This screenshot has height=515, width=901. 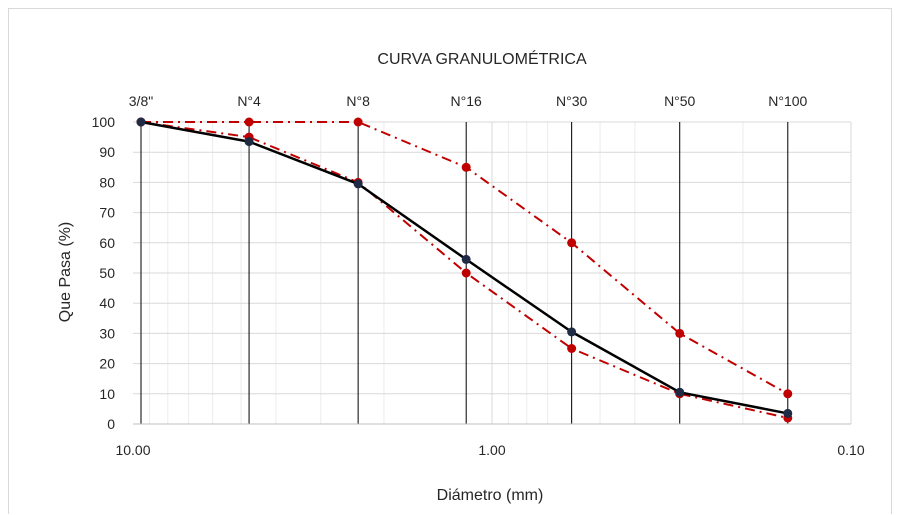 I want to click on sieve-label: N°100, so click(x=787, y=101).